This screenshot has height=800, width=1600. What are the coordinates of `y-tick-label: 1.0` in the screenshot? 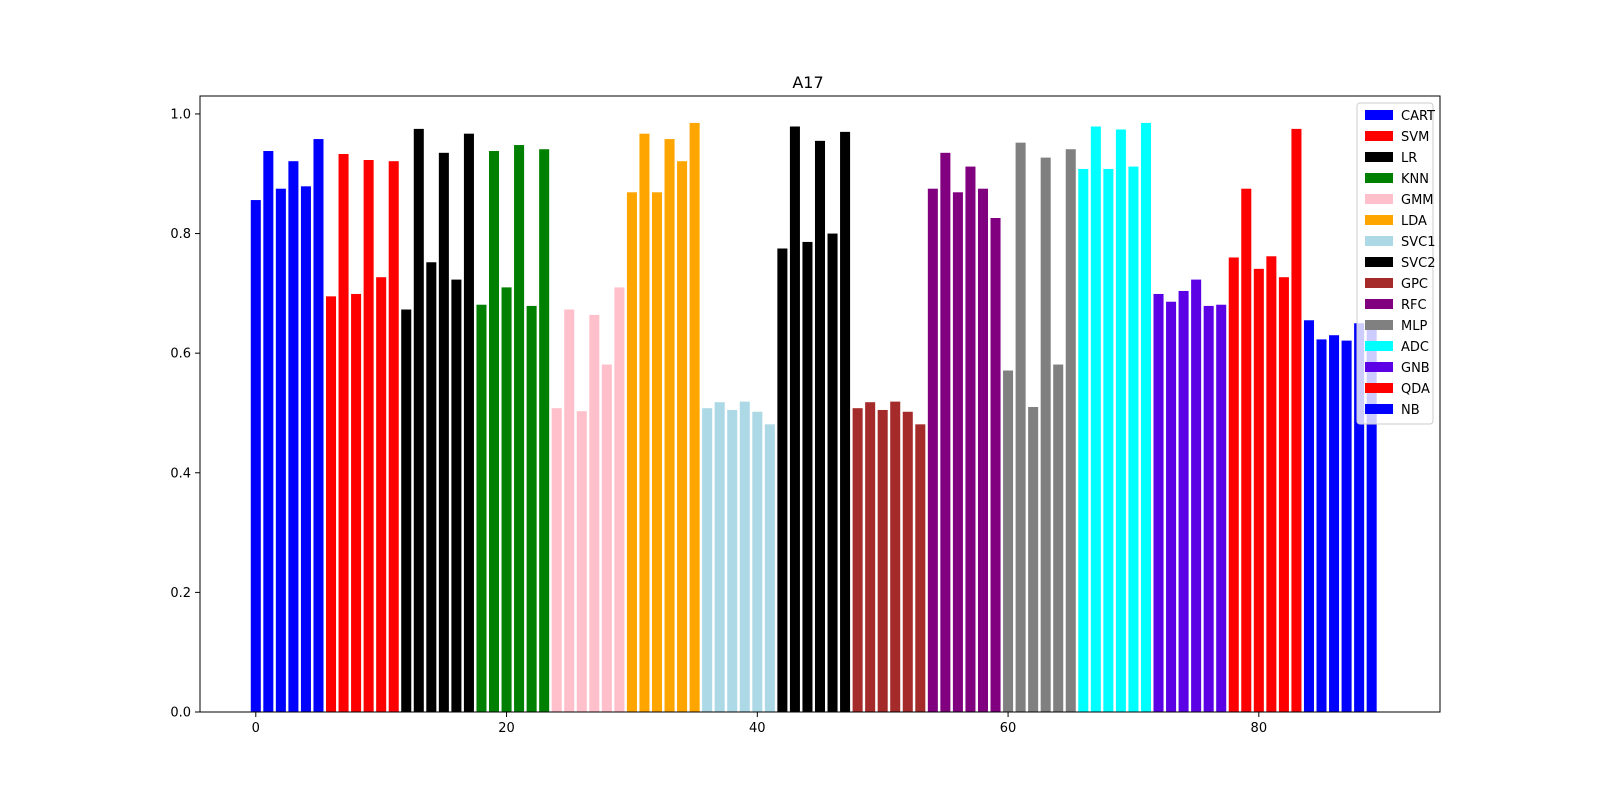 It's located at (180, 114).